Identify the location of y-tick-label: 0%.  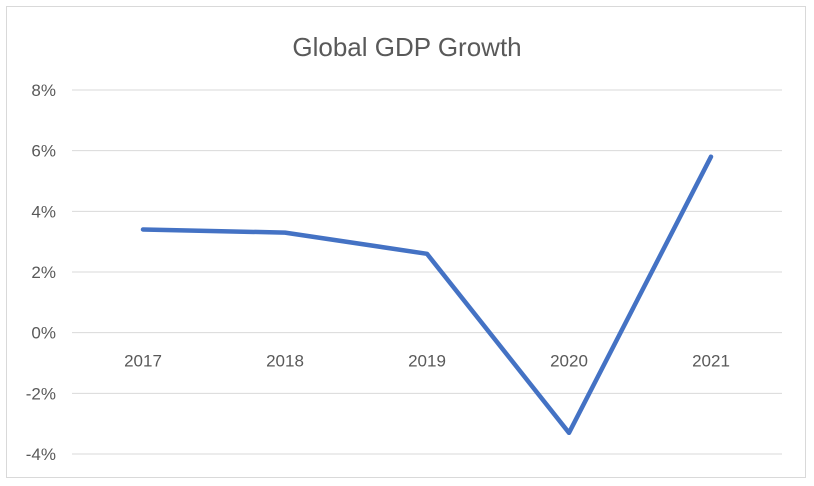
(43, 333).